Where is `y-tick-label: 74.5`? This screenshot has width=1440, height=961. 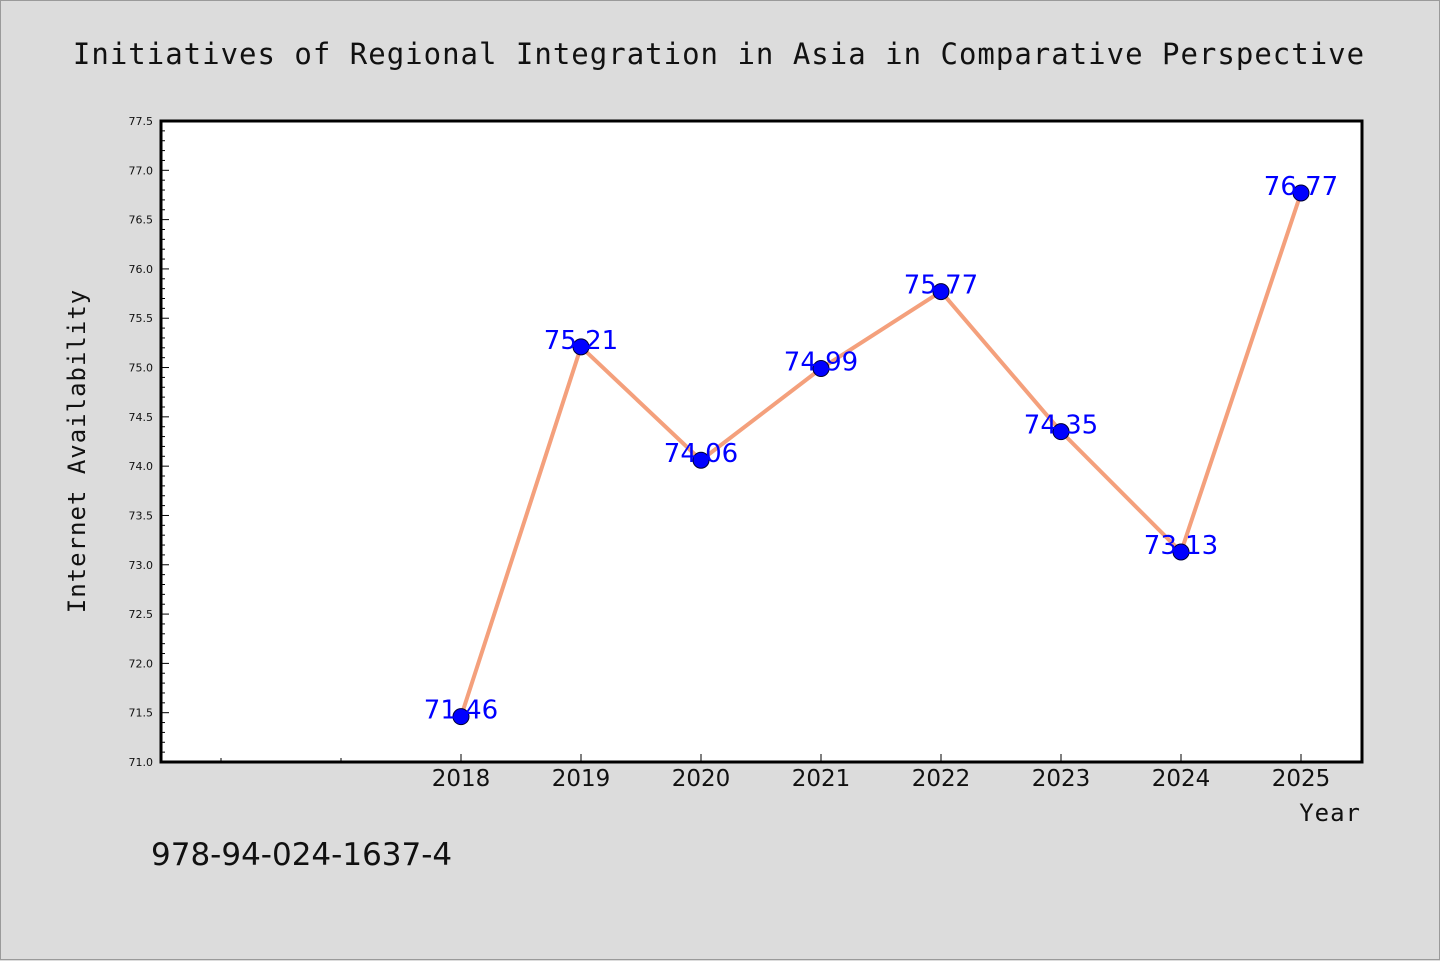 y-tick-label: 74.5 is located at coordinates (141, 417).